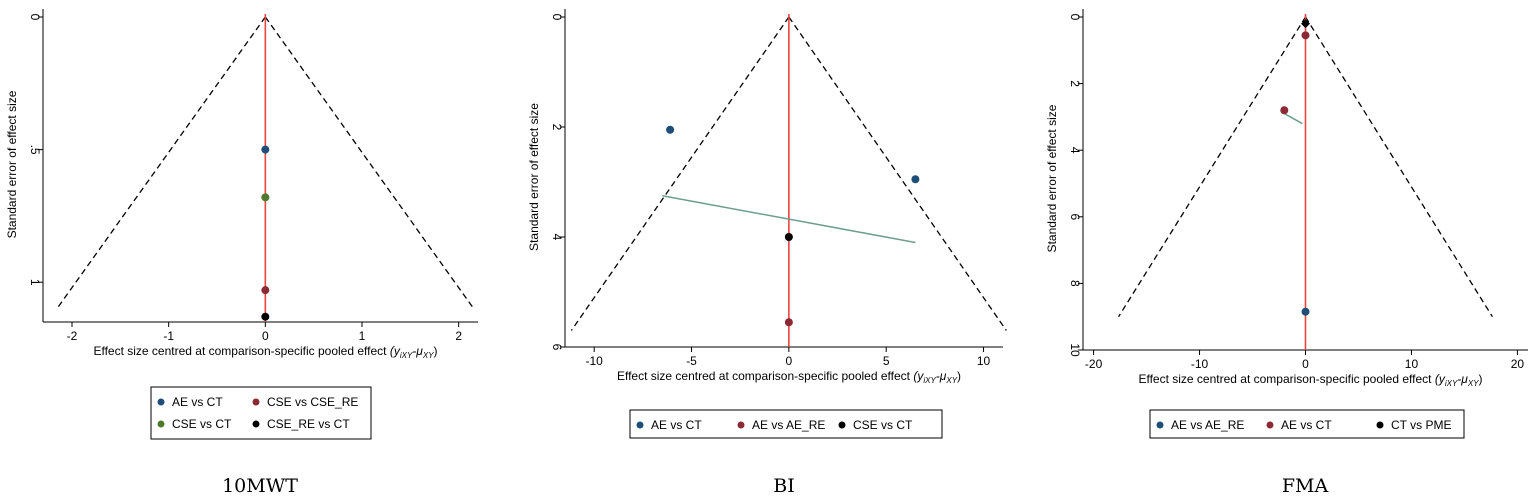 The height and width of the screenshot is (500, 1535). Describe the element at coordinates (1094, 364) in the screenshot. I see `x-tick-label: -20` at that location.